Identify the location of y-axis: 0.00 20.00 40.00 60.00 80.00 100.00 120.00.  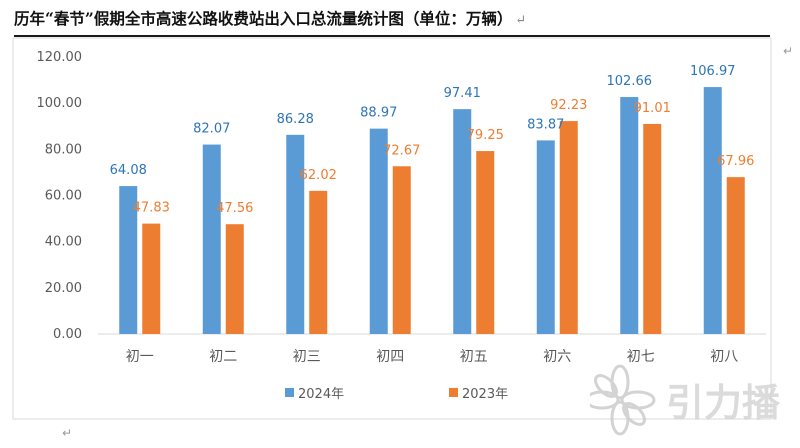
(60, 196).